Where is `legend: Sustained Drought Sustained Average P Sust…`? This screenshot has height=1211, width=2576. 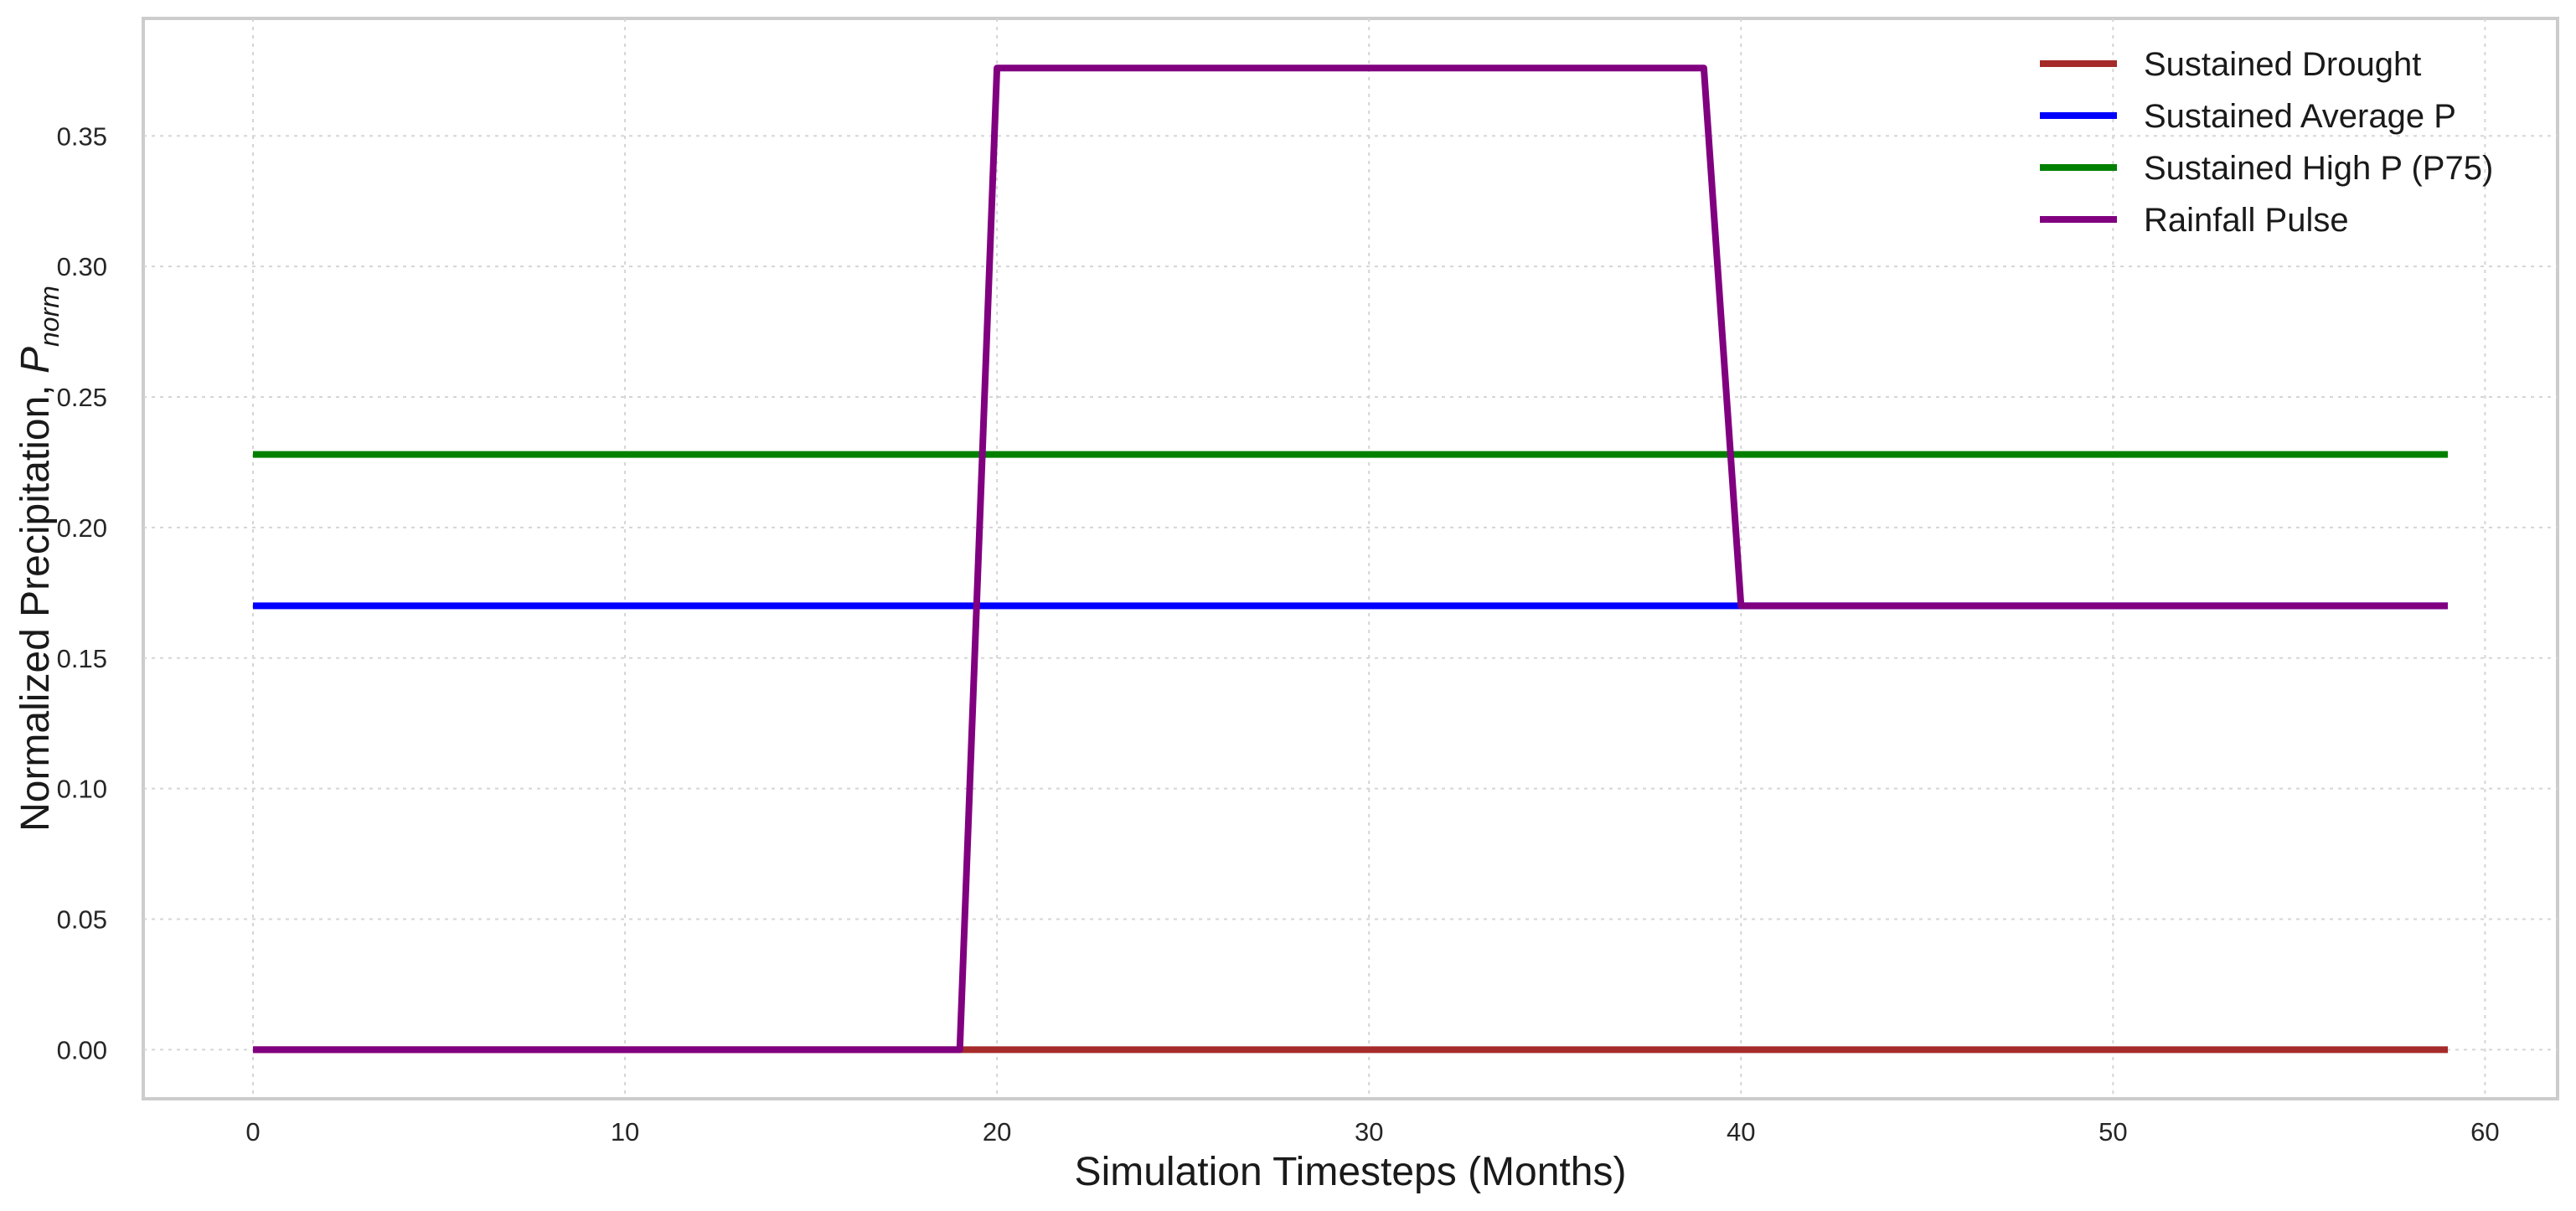 legend: Sustained Drought Sustained Average P Sust… is located at coordinates (2266, 142).